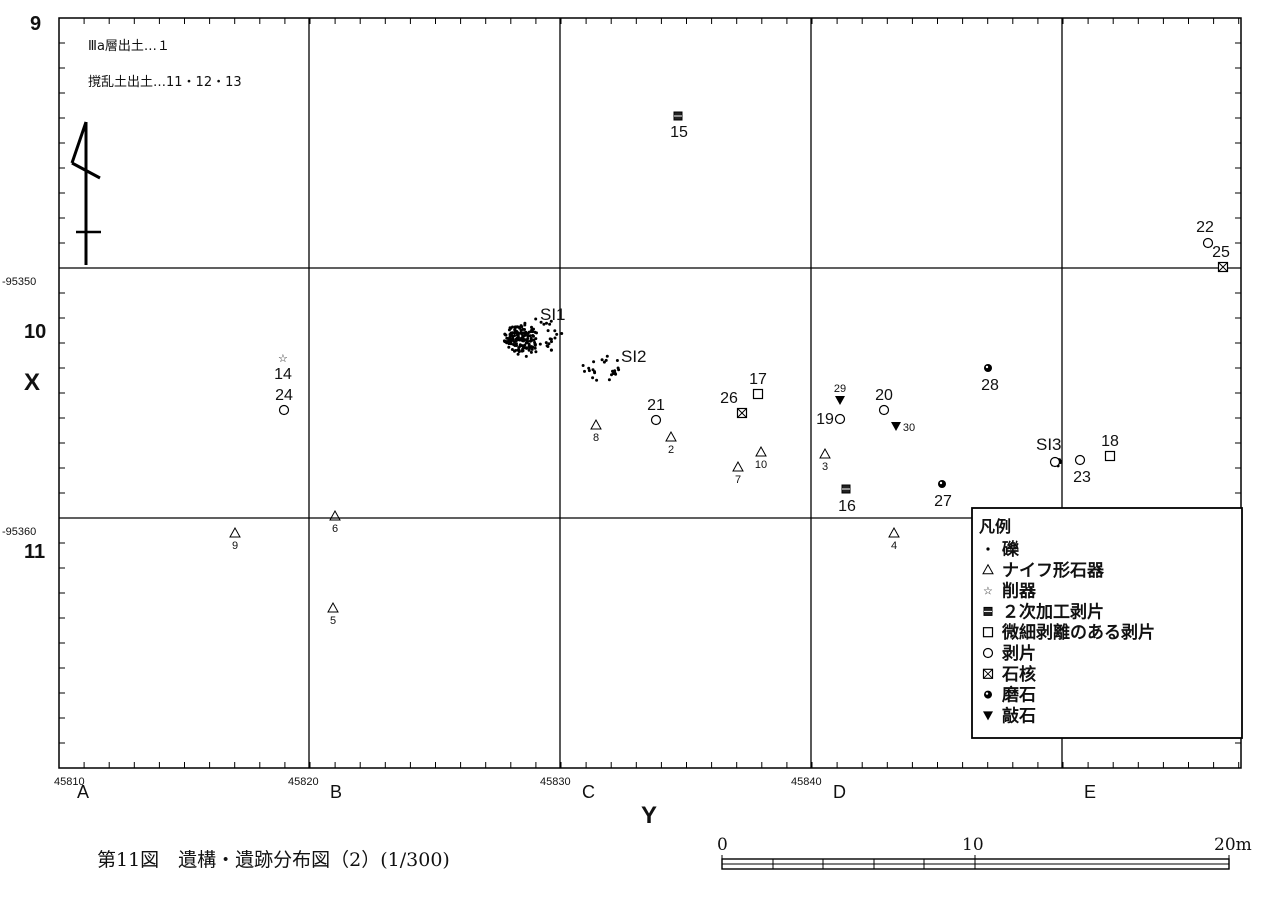 The width and height of the screenshot is (1271, 910). Describe the element at coordinates (553, 314) in the screenshot. I see `cluster-label-si1: SI1` at that location.